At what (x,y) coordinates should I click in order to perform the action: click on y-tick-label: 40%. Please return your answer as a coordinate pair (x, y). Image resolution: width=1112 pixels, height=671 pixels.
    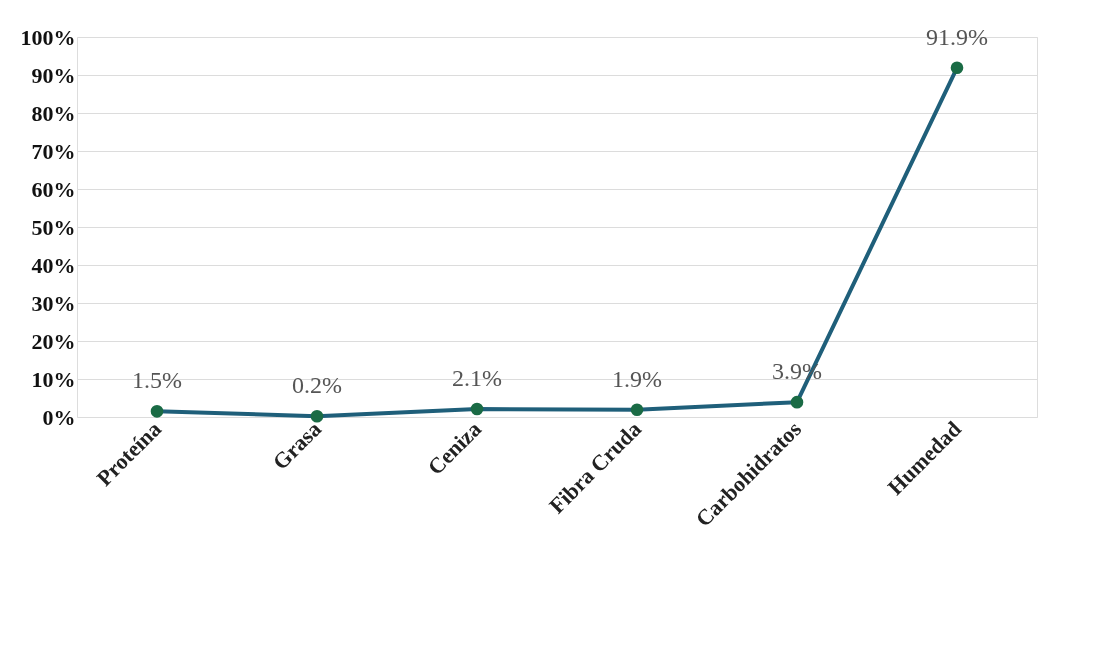
    Looking at the image, I should click on (53, 265).